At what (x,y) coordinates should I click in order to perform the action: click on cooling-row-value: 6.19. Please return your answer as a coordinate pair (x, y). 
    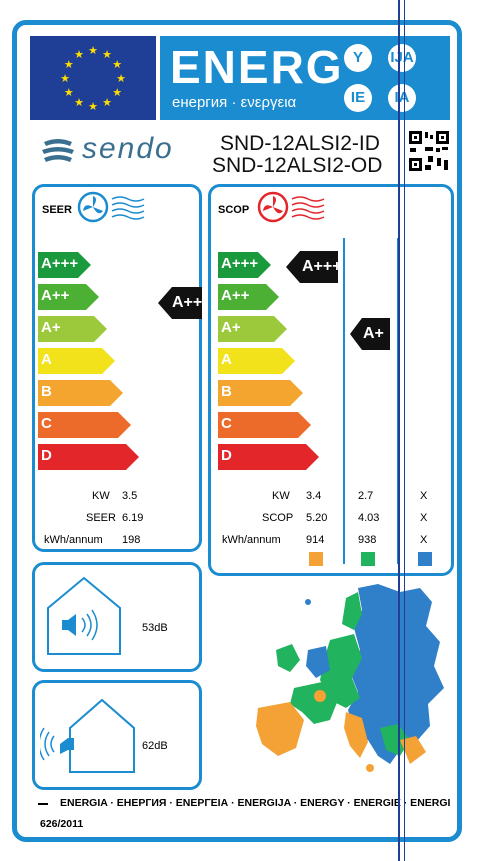
    Looking at the image, I should click on (133, 518).